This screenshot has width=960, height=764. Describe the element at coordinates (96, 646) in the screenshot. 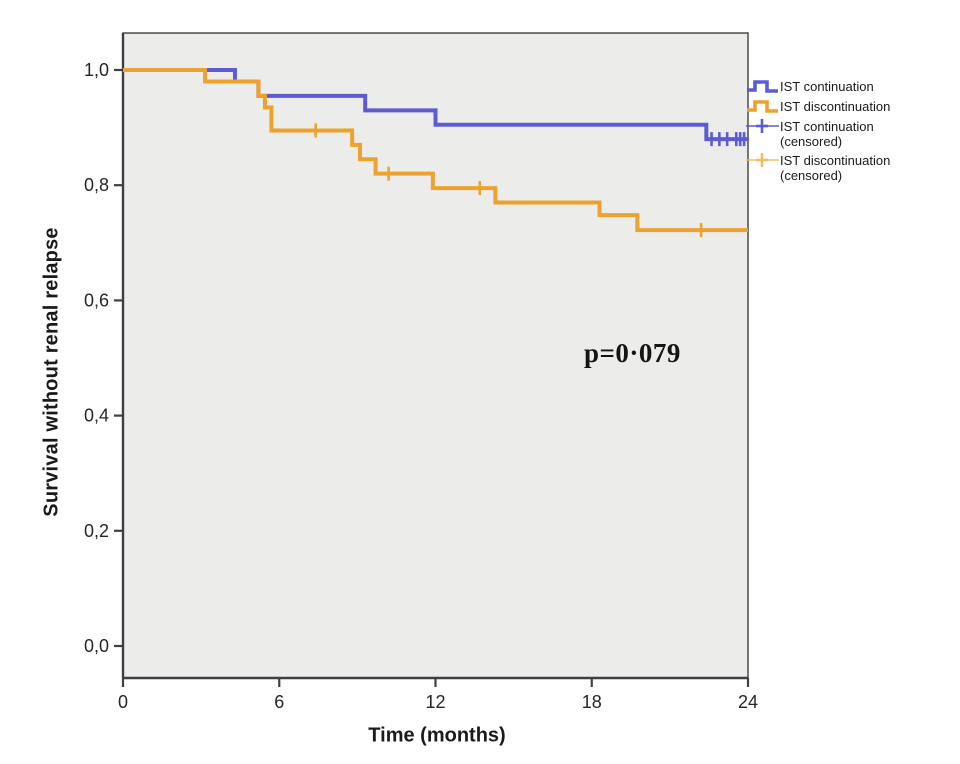

I see `y-tick-label: 0,0` at that location.